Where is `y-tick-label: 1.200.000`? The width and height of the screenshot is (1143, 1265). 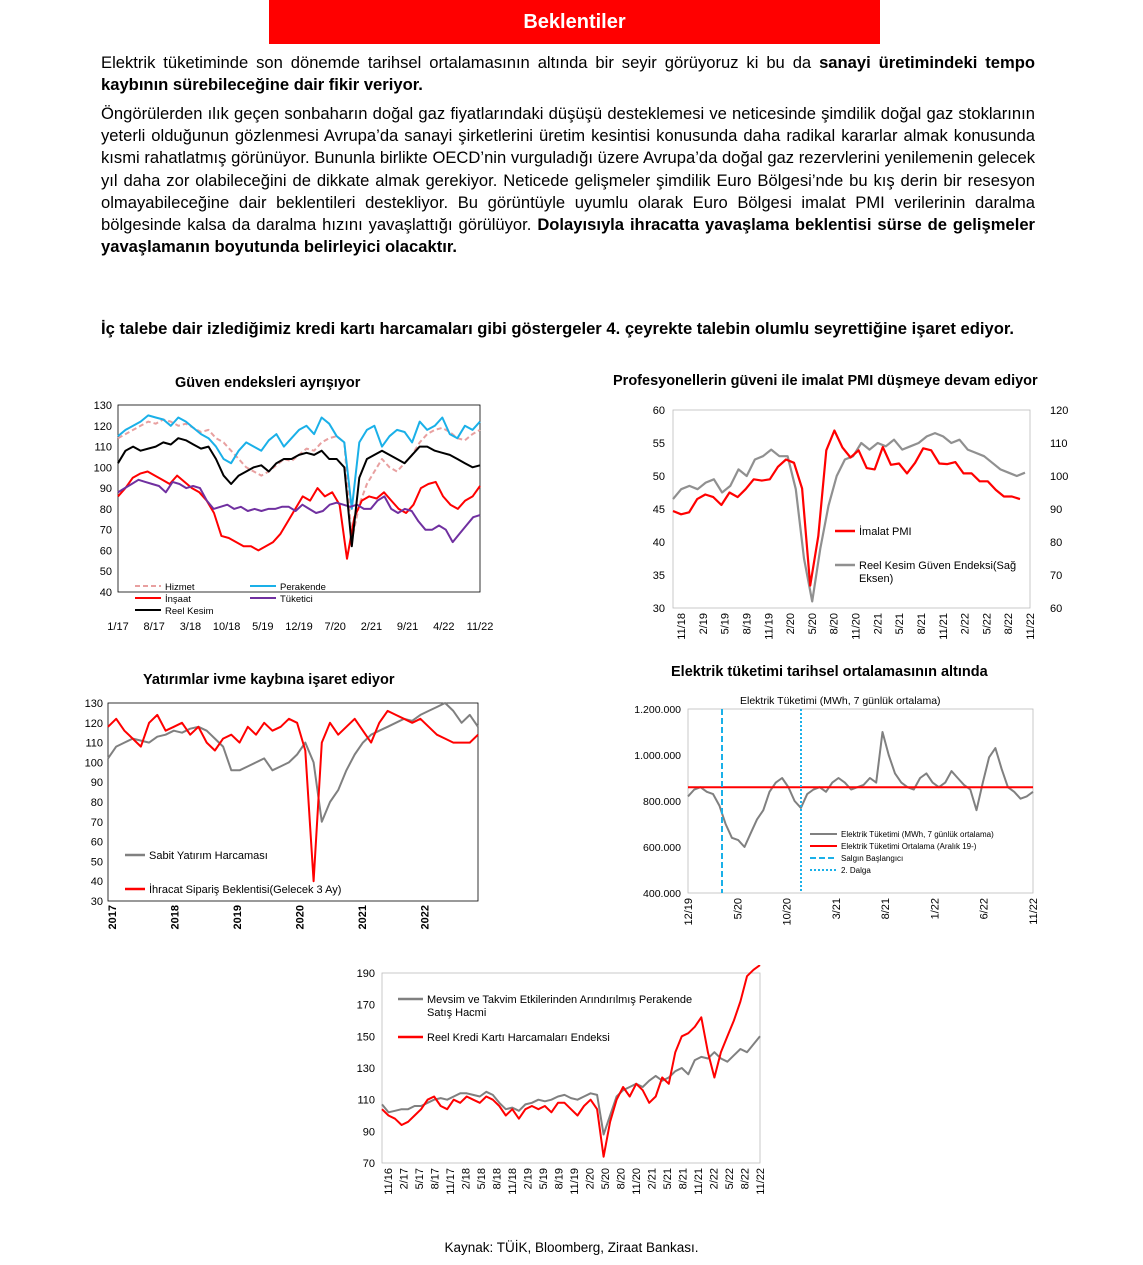
y-tick-label: 1.200.000 is located at coordinates (657, 710).